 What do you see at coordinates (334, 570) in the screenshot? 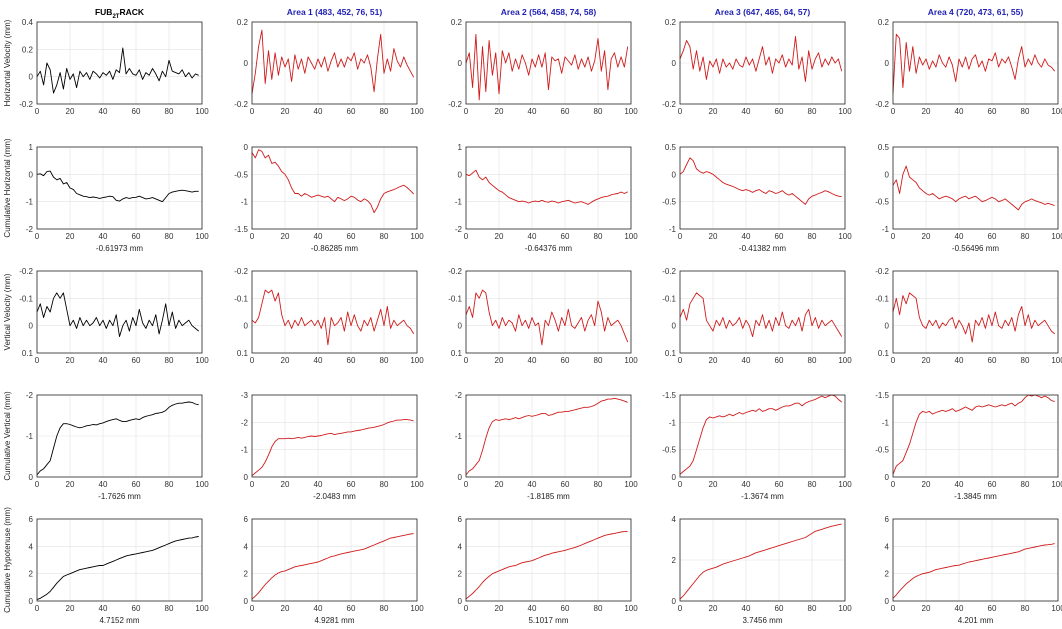
I see `subplot-r4-c1: 0 20 40 60 80 100 0 2 4 6 4.9281 mm` at bounding box center [334, 570].